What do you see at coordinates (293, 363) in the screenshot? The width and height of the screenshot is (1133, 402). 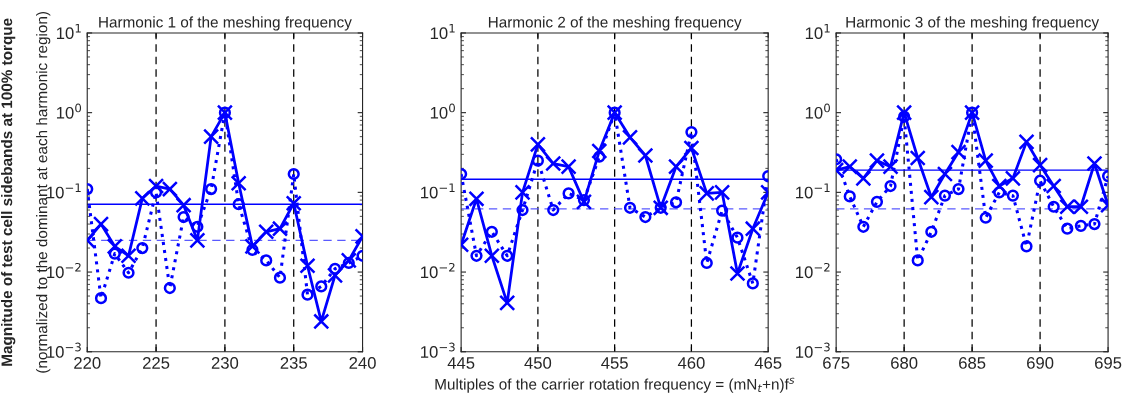 I see `x-tick-label: 235` at bounding box center [293, 363].